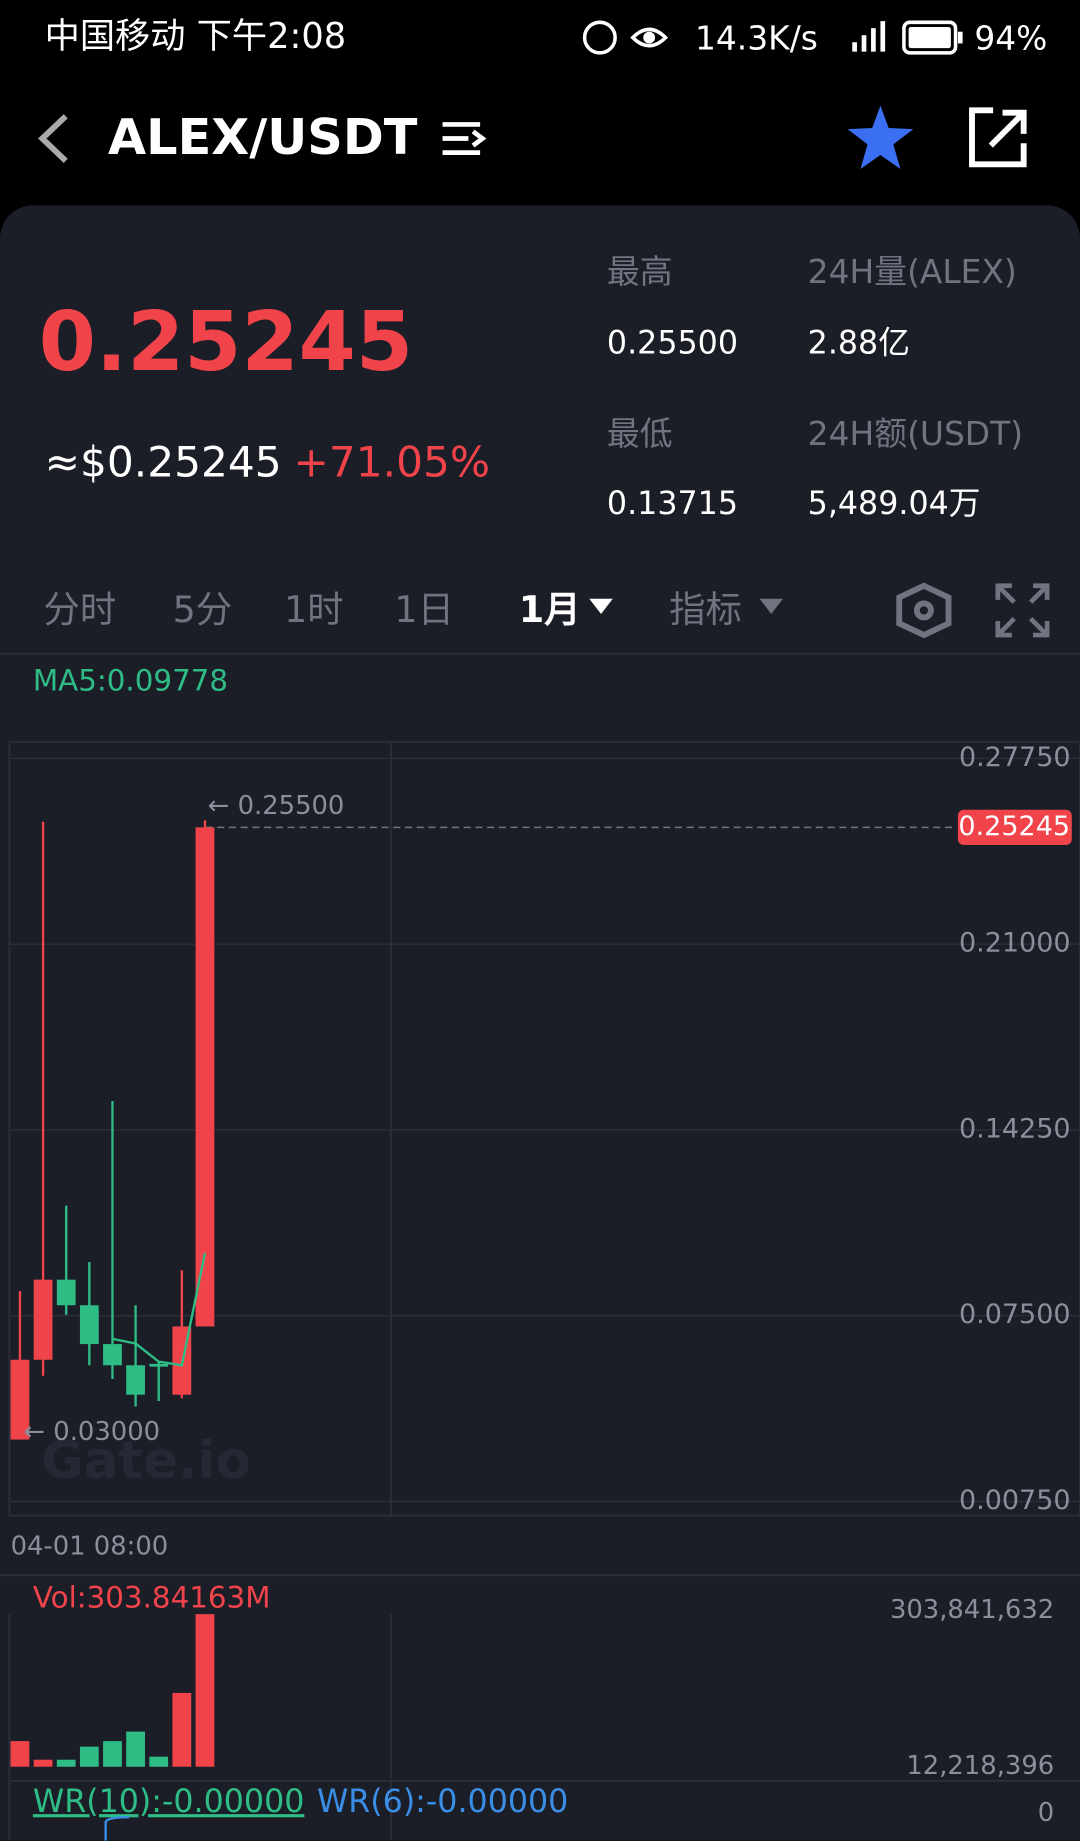 Image resolution: width=1080 pixels, height=1841 pixels. Describe the element at coordinates (392, 463) in the screenshot. I see `price-change: +71.05%` at that location.